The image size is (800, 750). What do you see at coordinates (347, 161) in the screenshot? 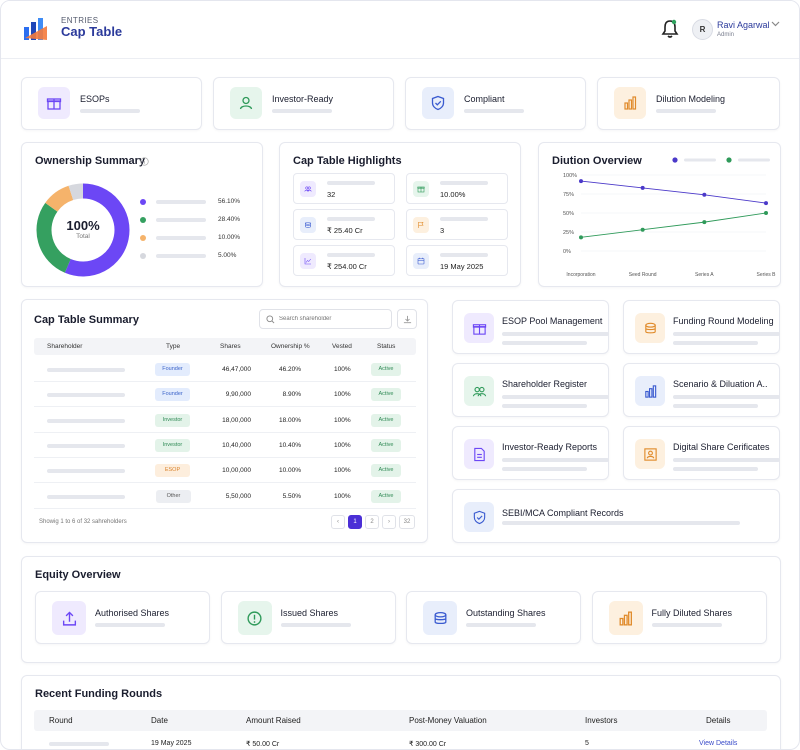
I see `highlights-title: Cap Table Highlights` at bounding box center [347, 161].